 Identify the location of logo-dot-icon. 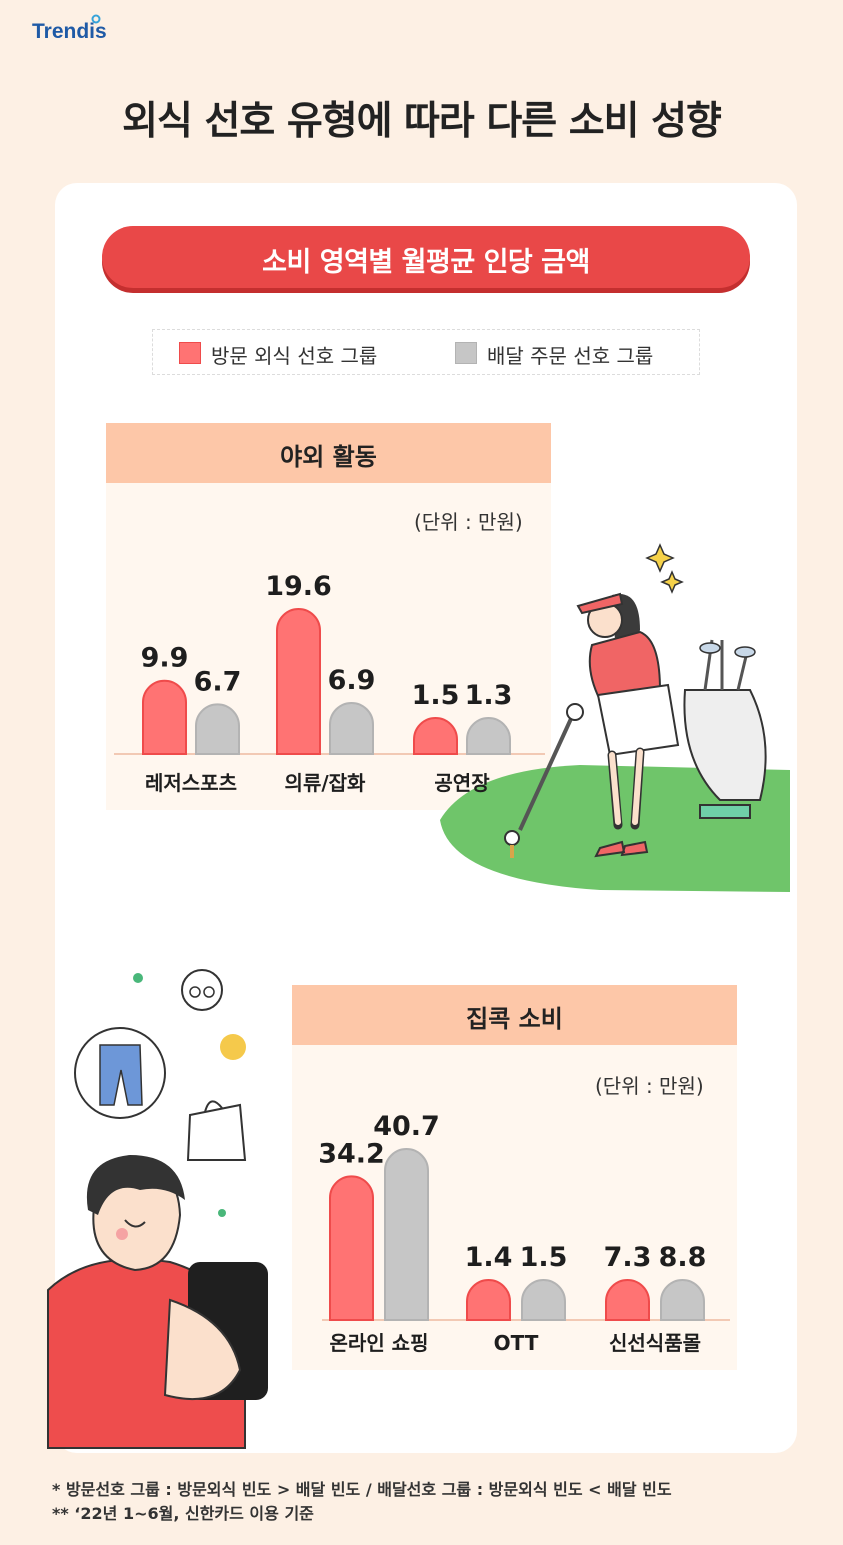
(96, 19).